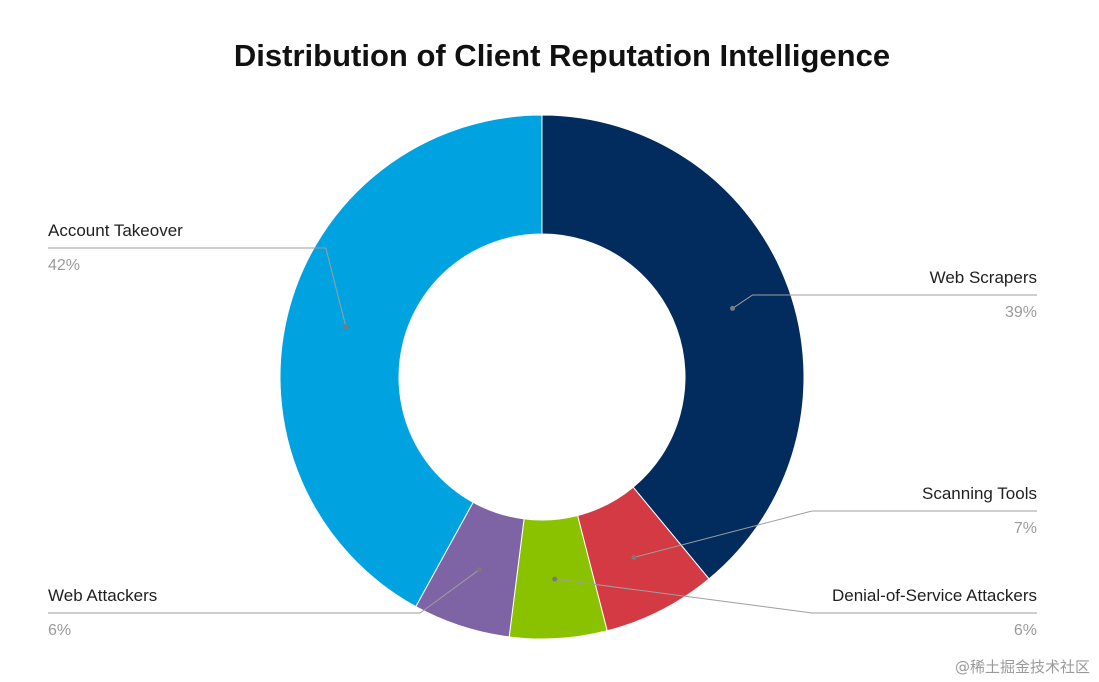 The height and width of the screenshot is (682, 1099). What do you see at coordinates (979, 493) in the screenshot?
I see `slice-label: Scanning Tools` at bounding box center [979, 493].